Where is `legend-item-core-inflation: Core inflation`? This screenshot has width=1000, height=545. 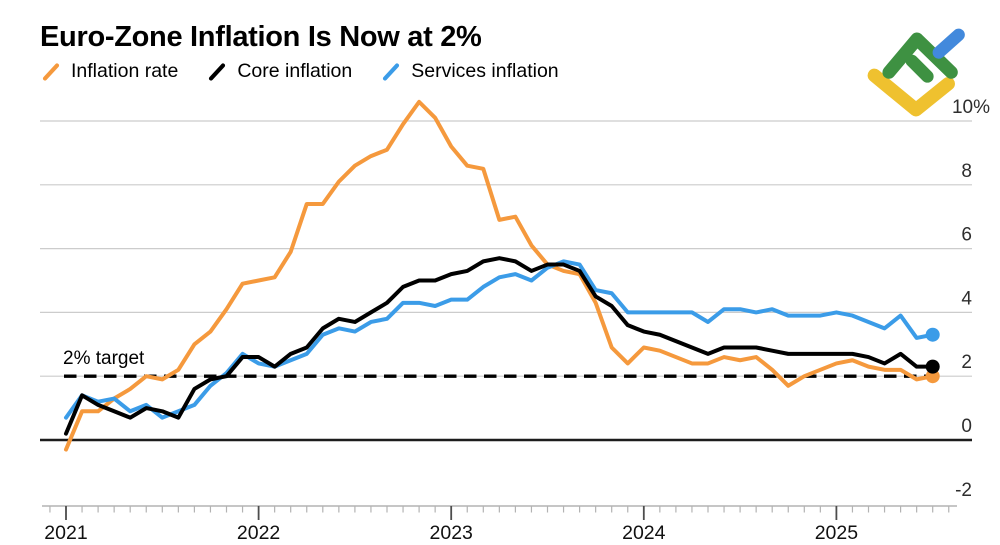
legend-item-core-inflation: Core inflation is located at coordinates (280, 71).